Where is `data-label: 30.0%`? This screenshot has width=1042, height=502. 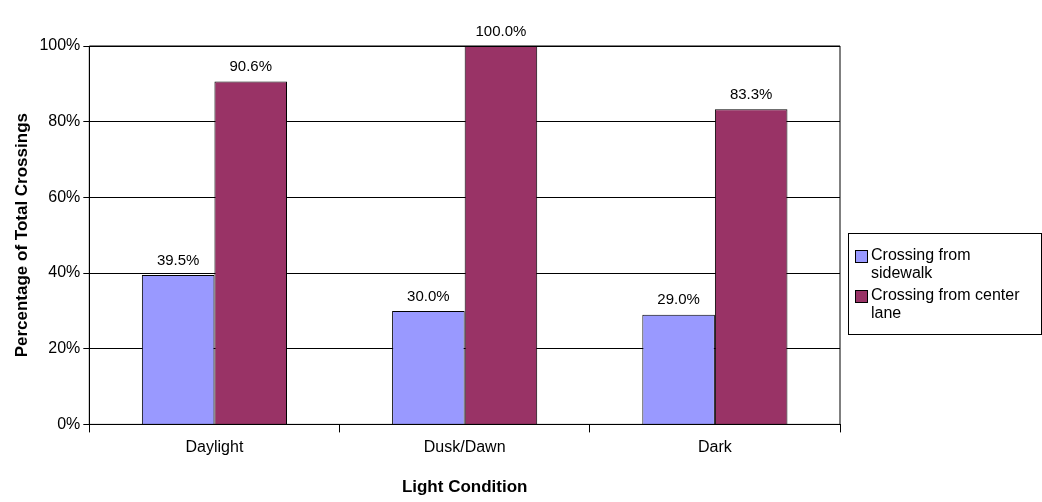
data-label: 30.0% is located at coordinates (428, 295).